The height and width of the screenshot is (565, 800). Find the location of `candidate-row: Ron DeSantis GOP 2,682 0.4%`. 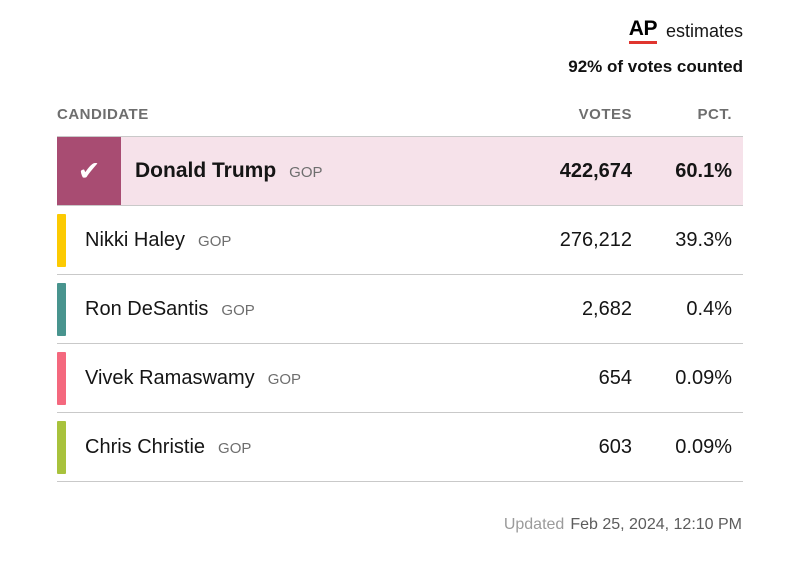

candidate-row: Ron DeSantis GOP 2,682 0.4% is located at coordinates (400, 309).